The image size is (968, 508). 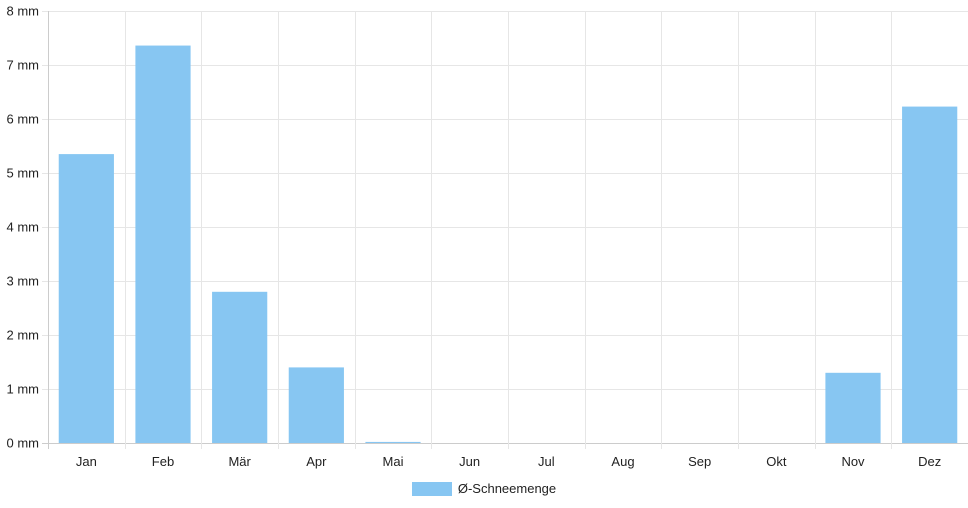 I want to click on y-axis-tick-labels: 0 mm 1 mm 2 mm 3 mm 4 mm 5 mm 6 mm 7 mm 8 mm, so click(x=23, y=227).